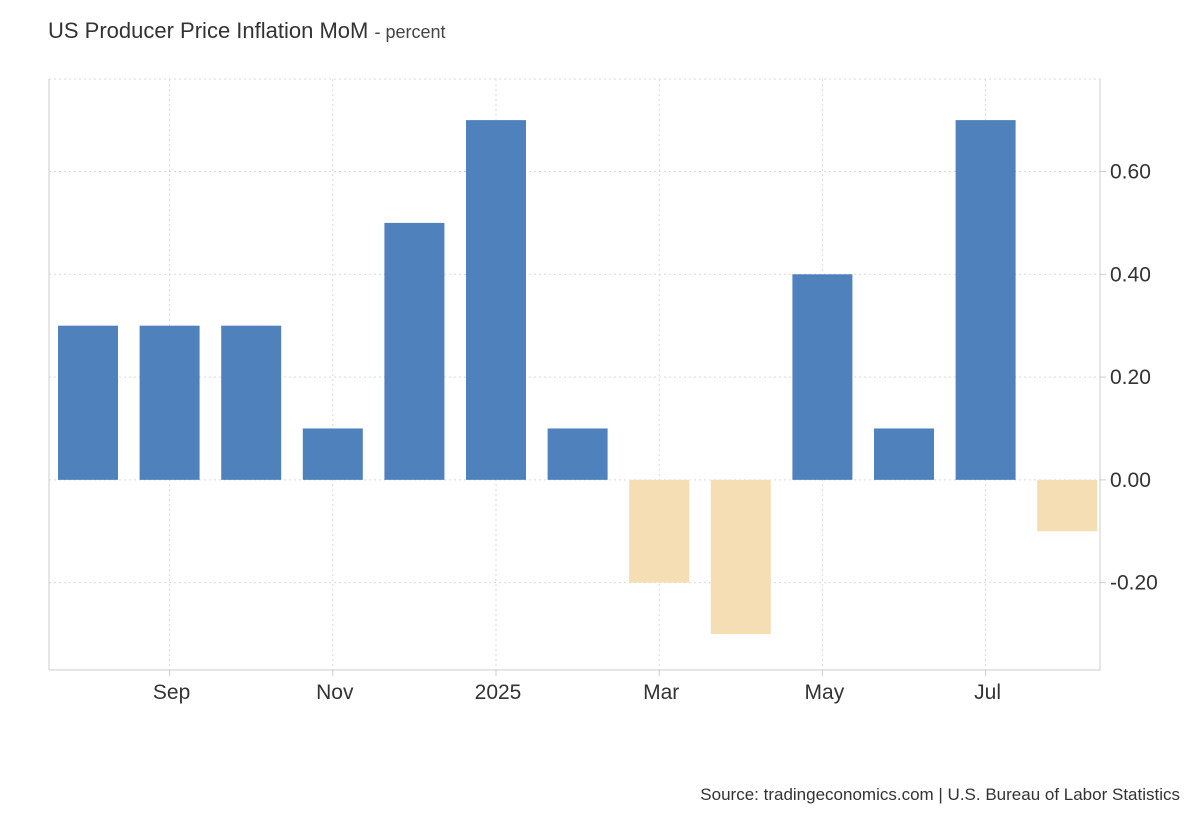  I want to click on chart-title: US Producer Price Inflation MoM, so click(208, 30).